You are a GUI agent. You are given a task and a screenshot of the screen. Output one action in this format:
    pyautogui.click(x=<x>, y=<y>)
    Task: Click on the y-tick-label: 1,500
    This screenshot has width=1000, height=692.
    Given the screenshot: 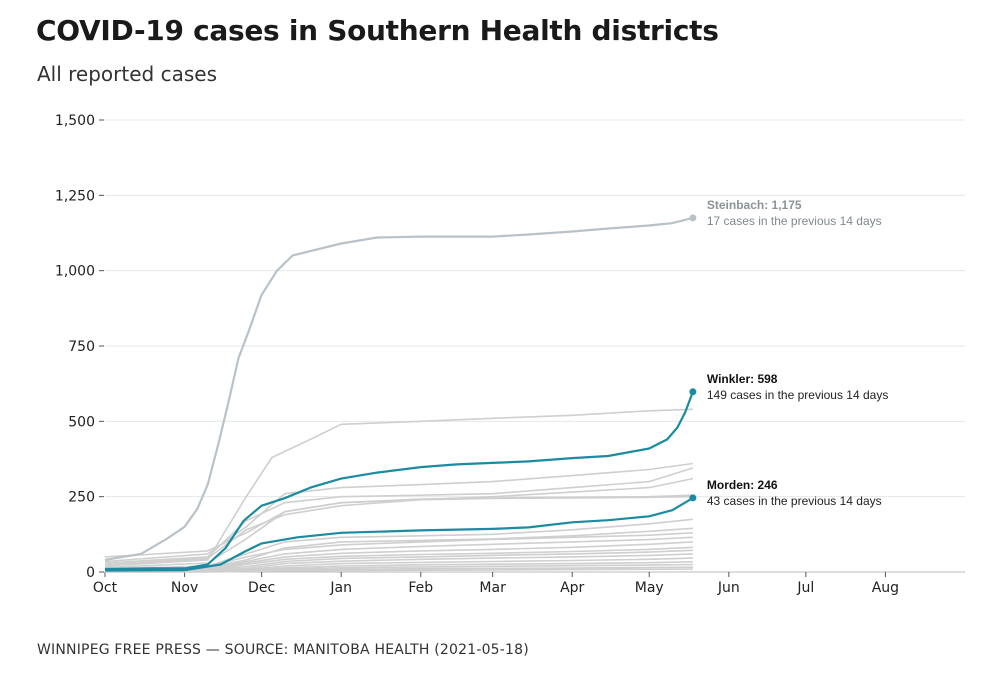 What is the action you would take?
    pyautogui.click(x=75, y=121)
    